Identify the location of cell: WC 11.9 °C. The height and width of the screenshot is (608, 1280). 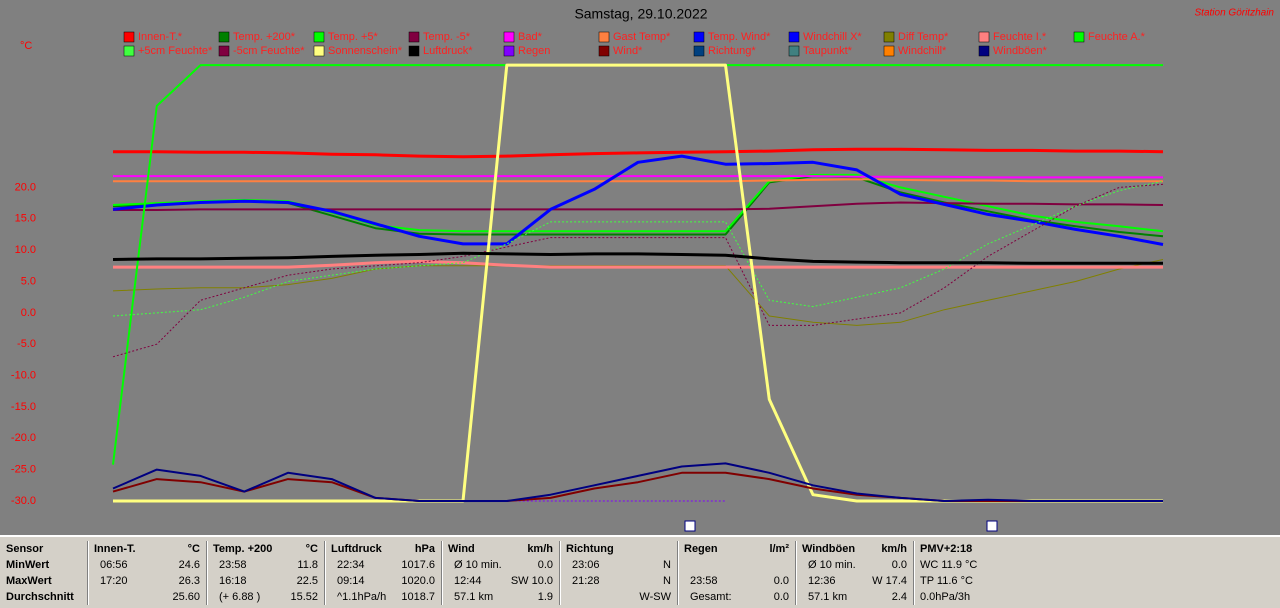
(949, 565).